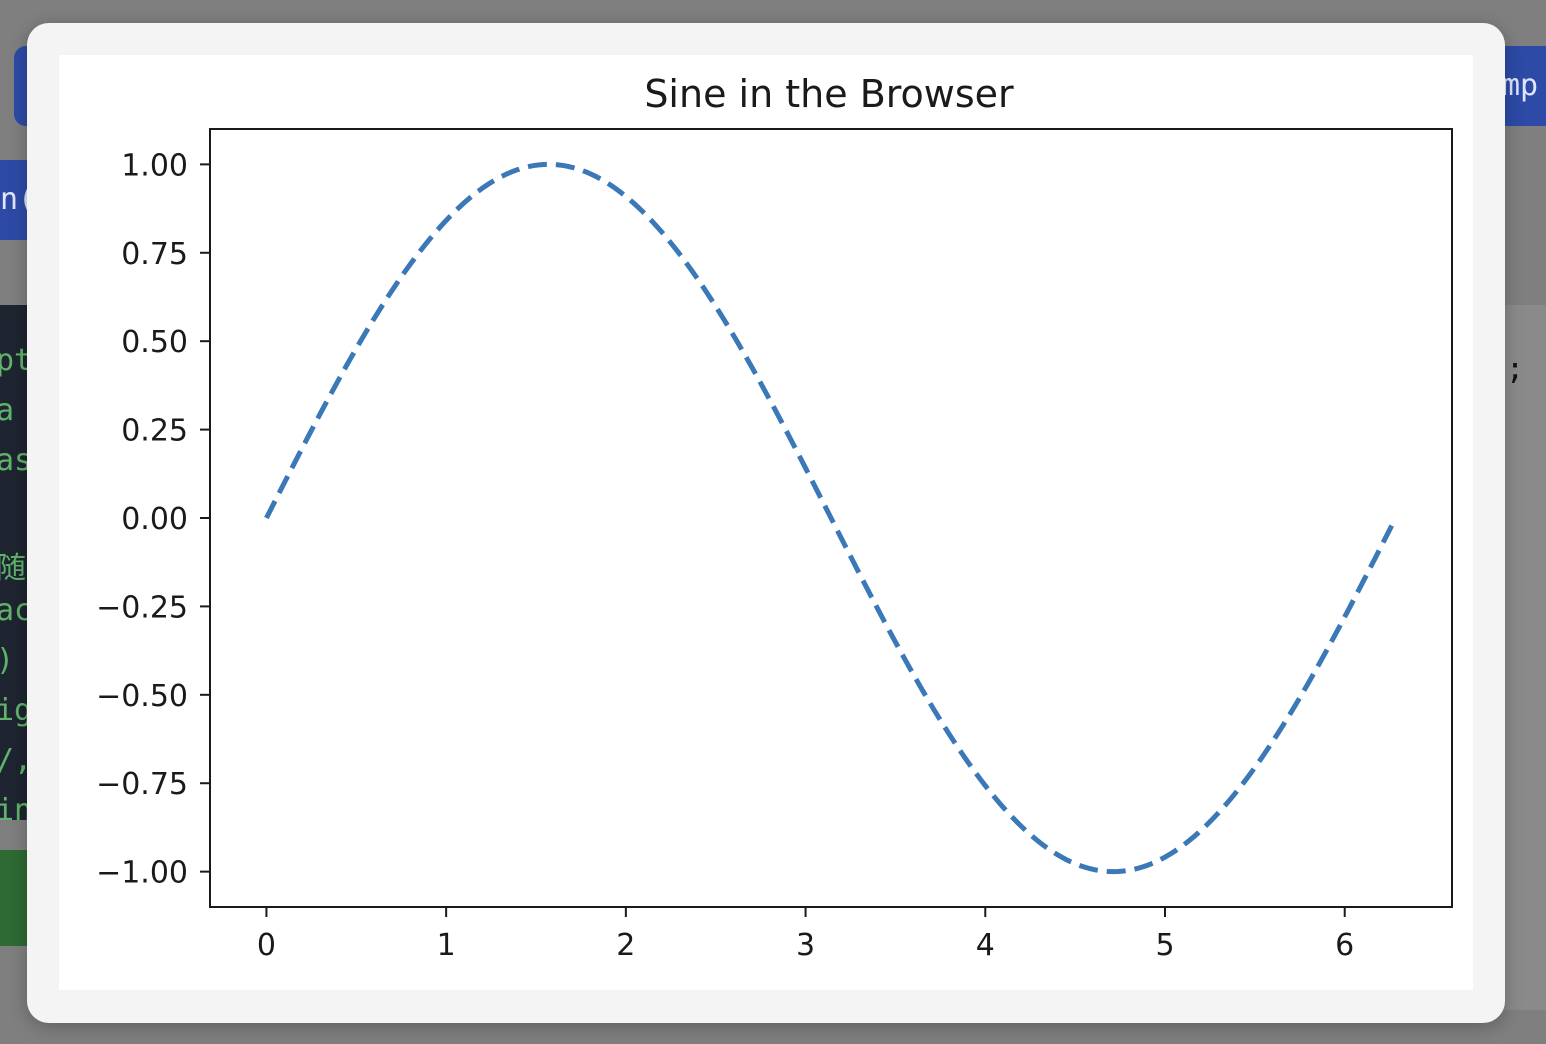  I want to click on chart-title: Sine in the Browser, so click(829, 94).